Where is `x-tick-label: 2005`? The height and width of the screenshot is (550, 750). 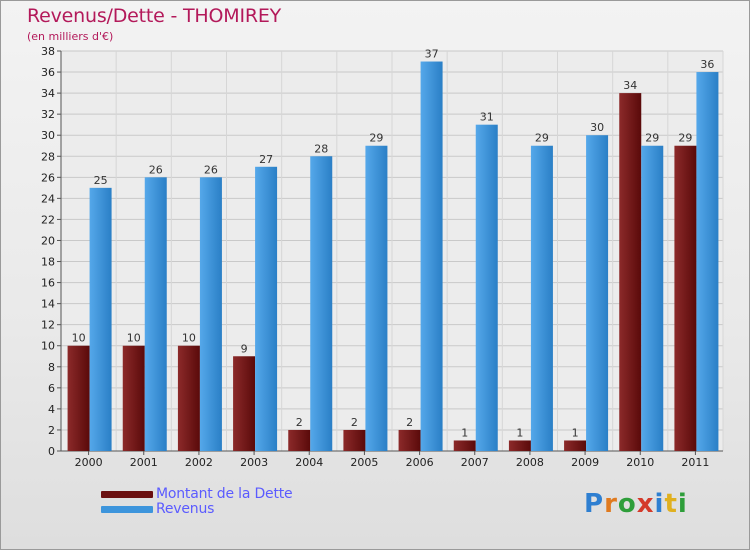 x-tick-label: 2005 is located at coordinates (364, 462).